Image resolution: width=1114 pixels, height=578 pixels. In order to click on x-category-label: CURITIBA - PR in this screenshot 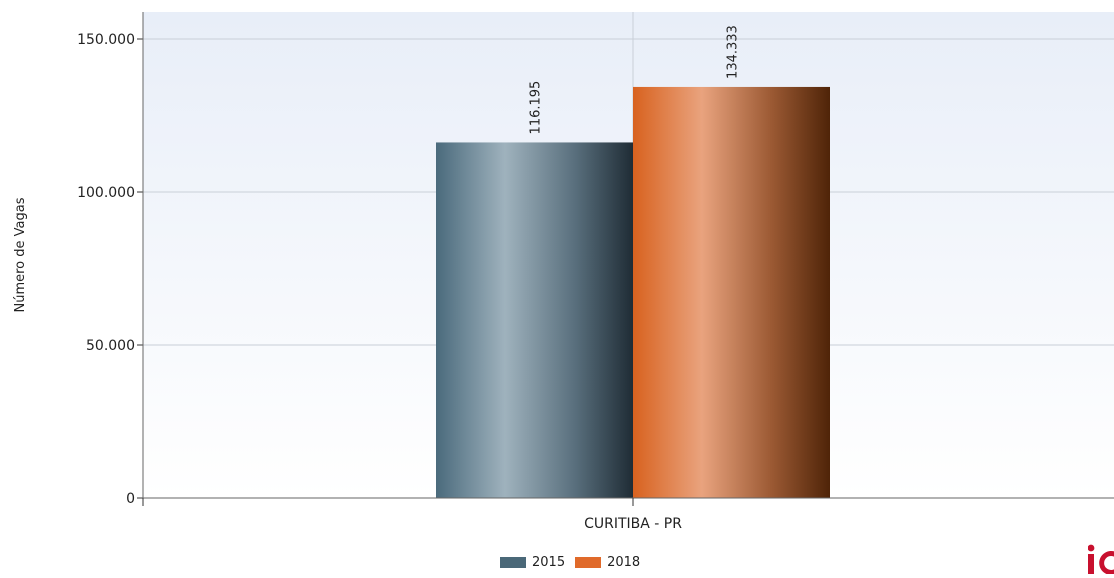, I will do `click(633, 524)`.